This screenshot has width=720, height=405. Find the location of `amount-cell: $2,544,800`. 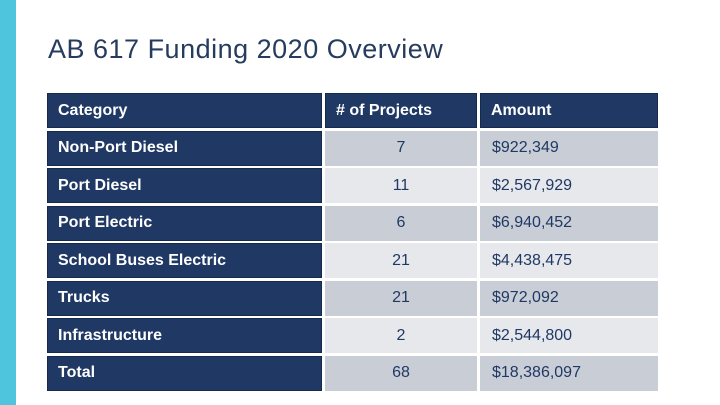

amount-cell: $2,544,800 is located at coordinates (569, 335).